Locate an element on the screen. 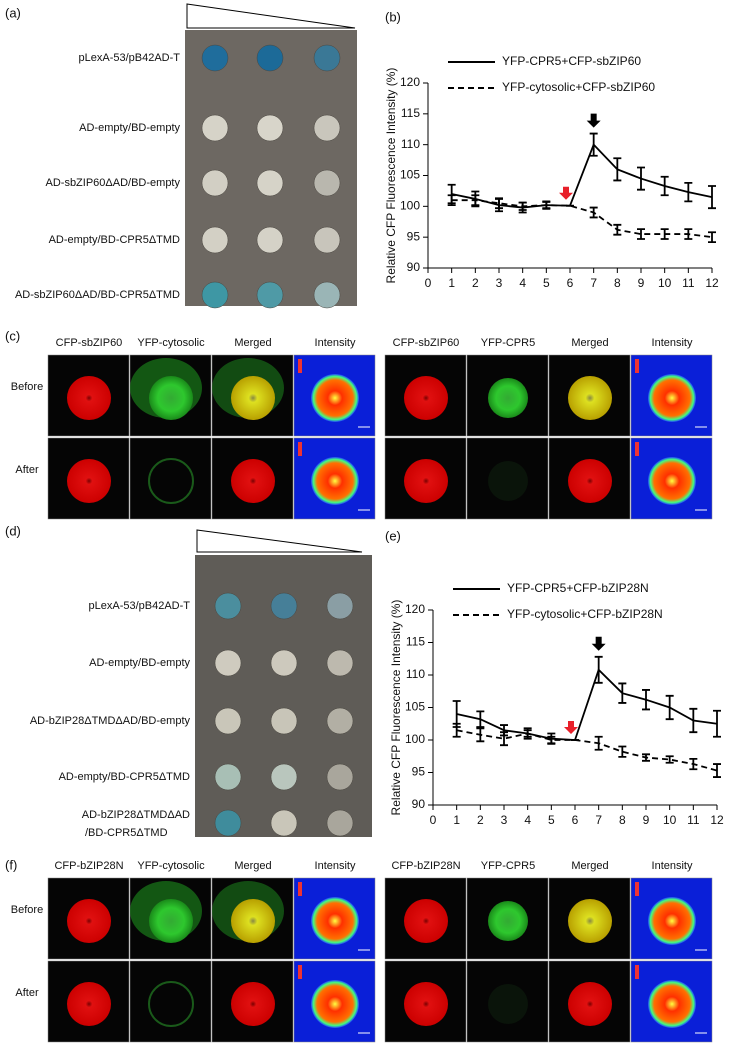  panel-label: (b) is located at coordinates (393, 16).